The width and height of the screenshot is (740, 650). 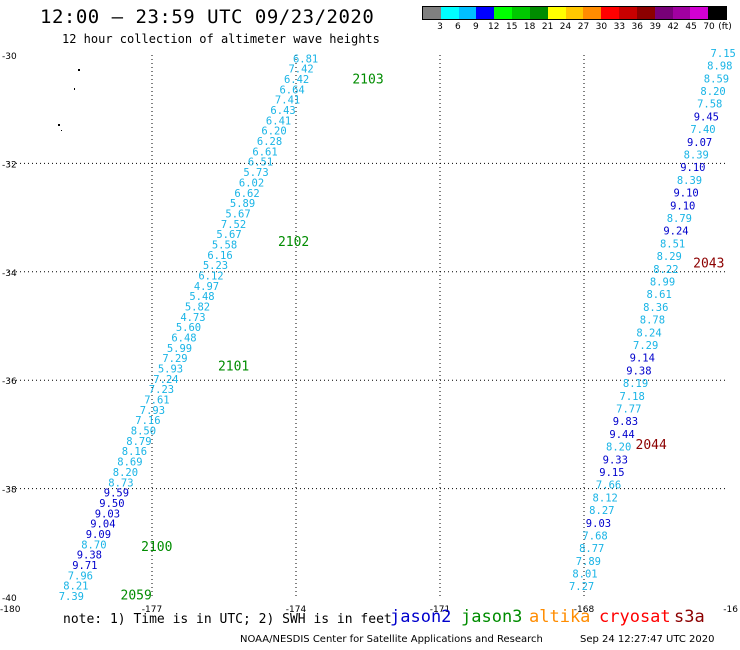 What do you see at coordinates (9, 165) in the screenshot?
I see `lat-tick-label: -32` at bounding box center [9, 165].